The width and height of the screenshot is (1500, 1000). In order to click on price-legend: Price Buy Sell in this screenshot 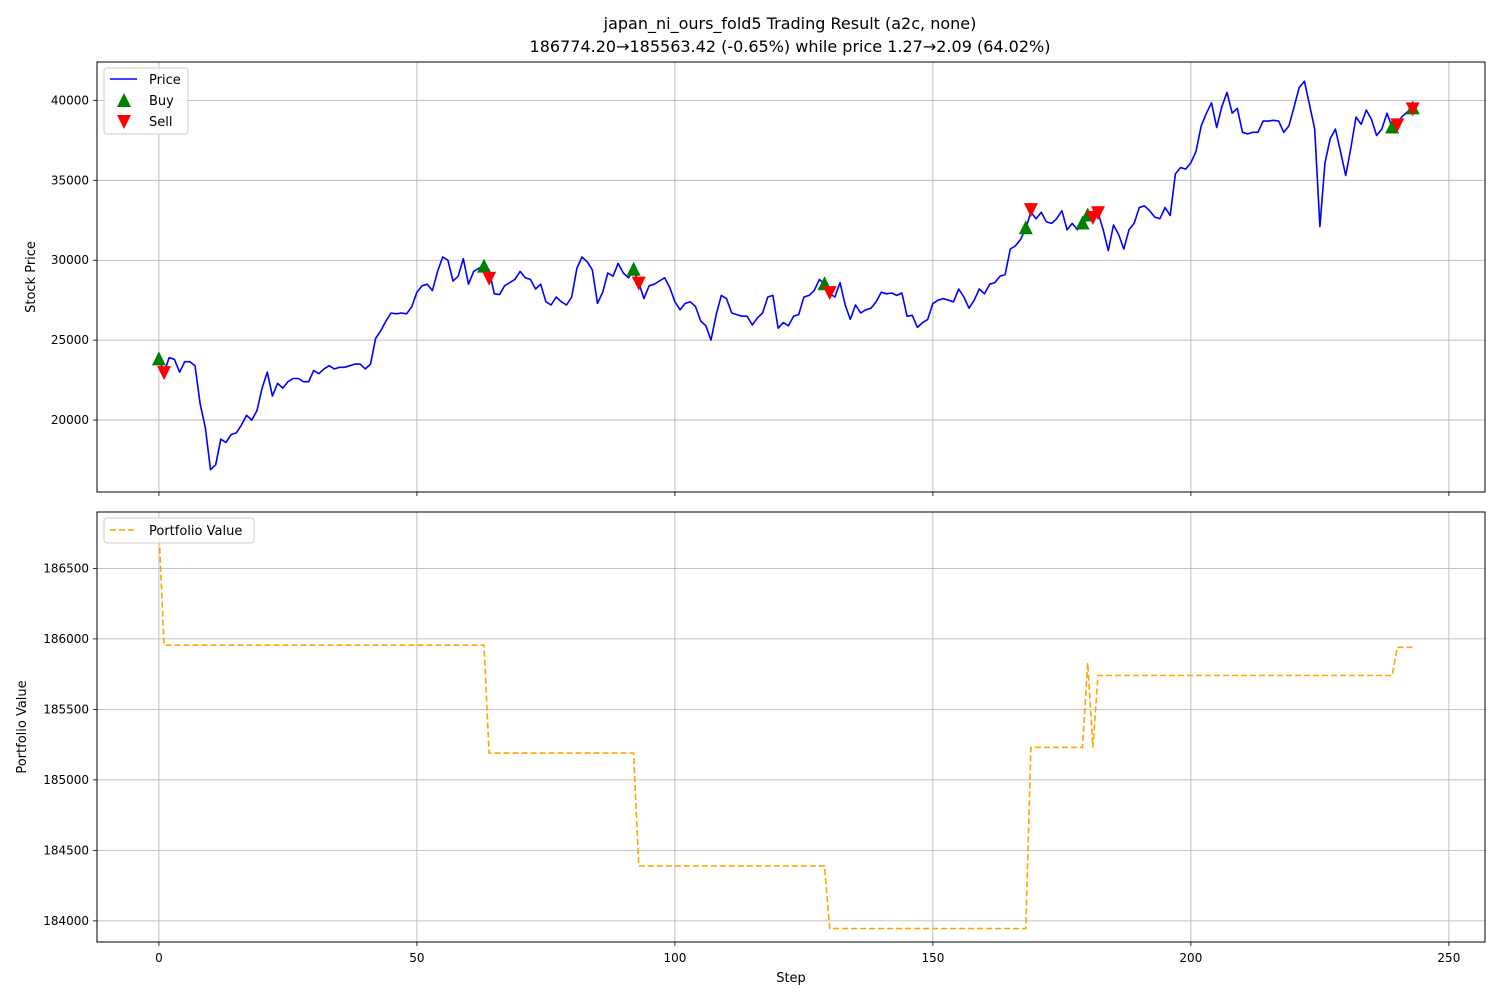, I will do `click(146, 101)`.